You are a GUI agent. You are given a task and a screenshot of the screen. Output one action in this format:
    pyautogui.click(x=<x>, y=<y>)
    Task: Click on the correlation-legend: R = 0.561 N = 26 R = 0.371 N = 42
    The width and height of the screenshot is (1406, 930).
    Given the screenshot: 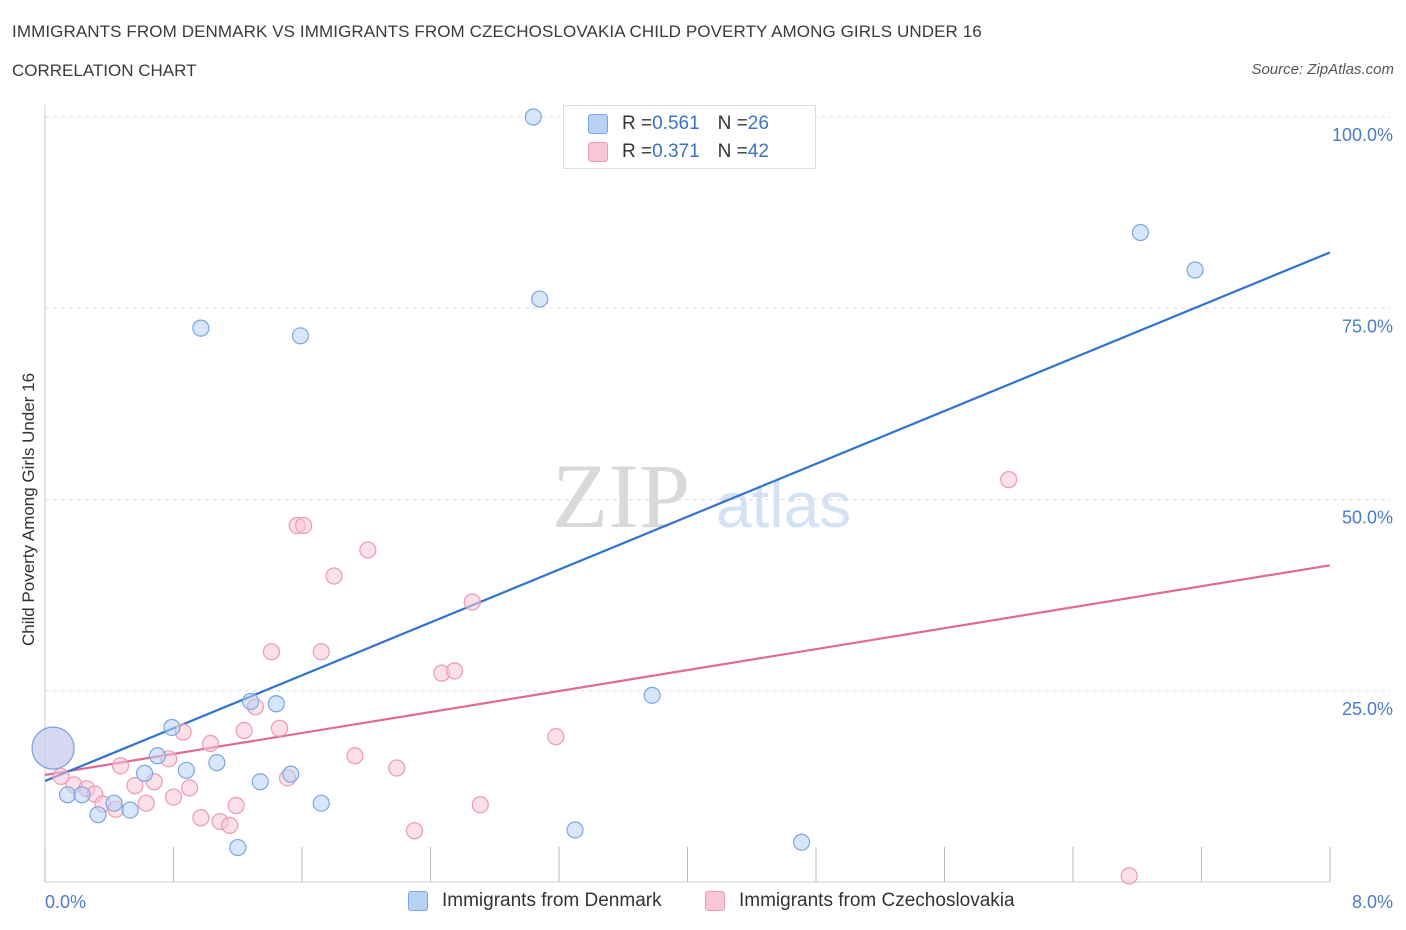 What is the action you would take?
    pyautogui.click(x=689, y=137)
    